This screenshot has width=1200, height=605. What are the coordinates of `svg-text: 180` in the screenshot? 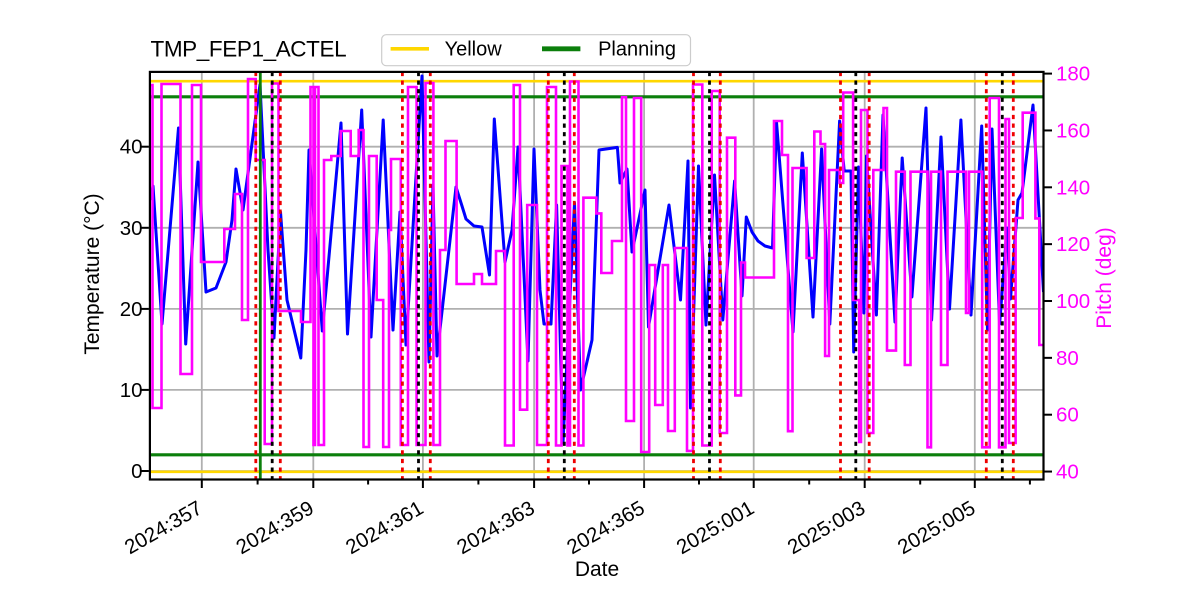 It's located at (1073, 74).